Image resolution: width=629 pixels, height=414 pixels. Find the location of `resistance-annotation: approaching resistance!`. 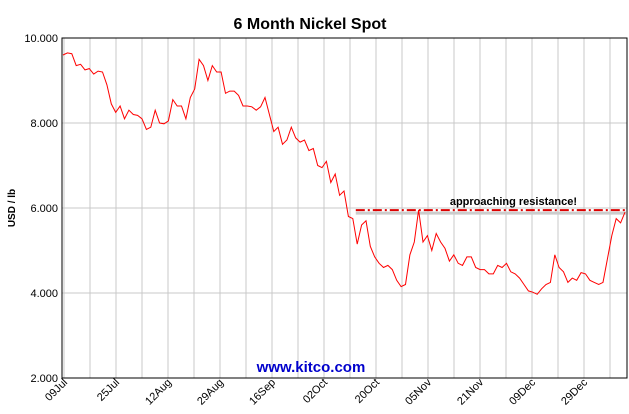

resistance-annotation: approaching resistance! is located at coordinates (490, 205).